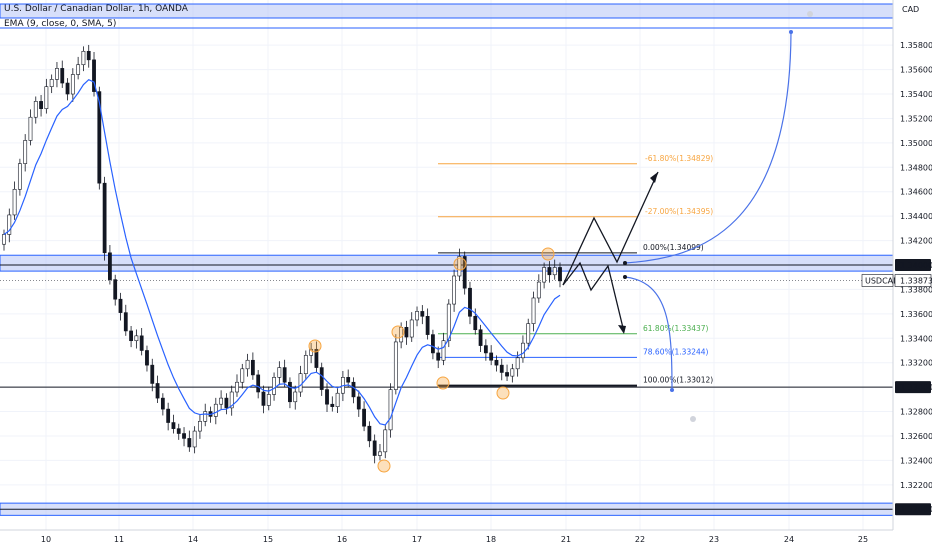 Image resolution: width=932 pixels, height=550 pixels. I want to click on currency-label: CAD, so click(910, 9).